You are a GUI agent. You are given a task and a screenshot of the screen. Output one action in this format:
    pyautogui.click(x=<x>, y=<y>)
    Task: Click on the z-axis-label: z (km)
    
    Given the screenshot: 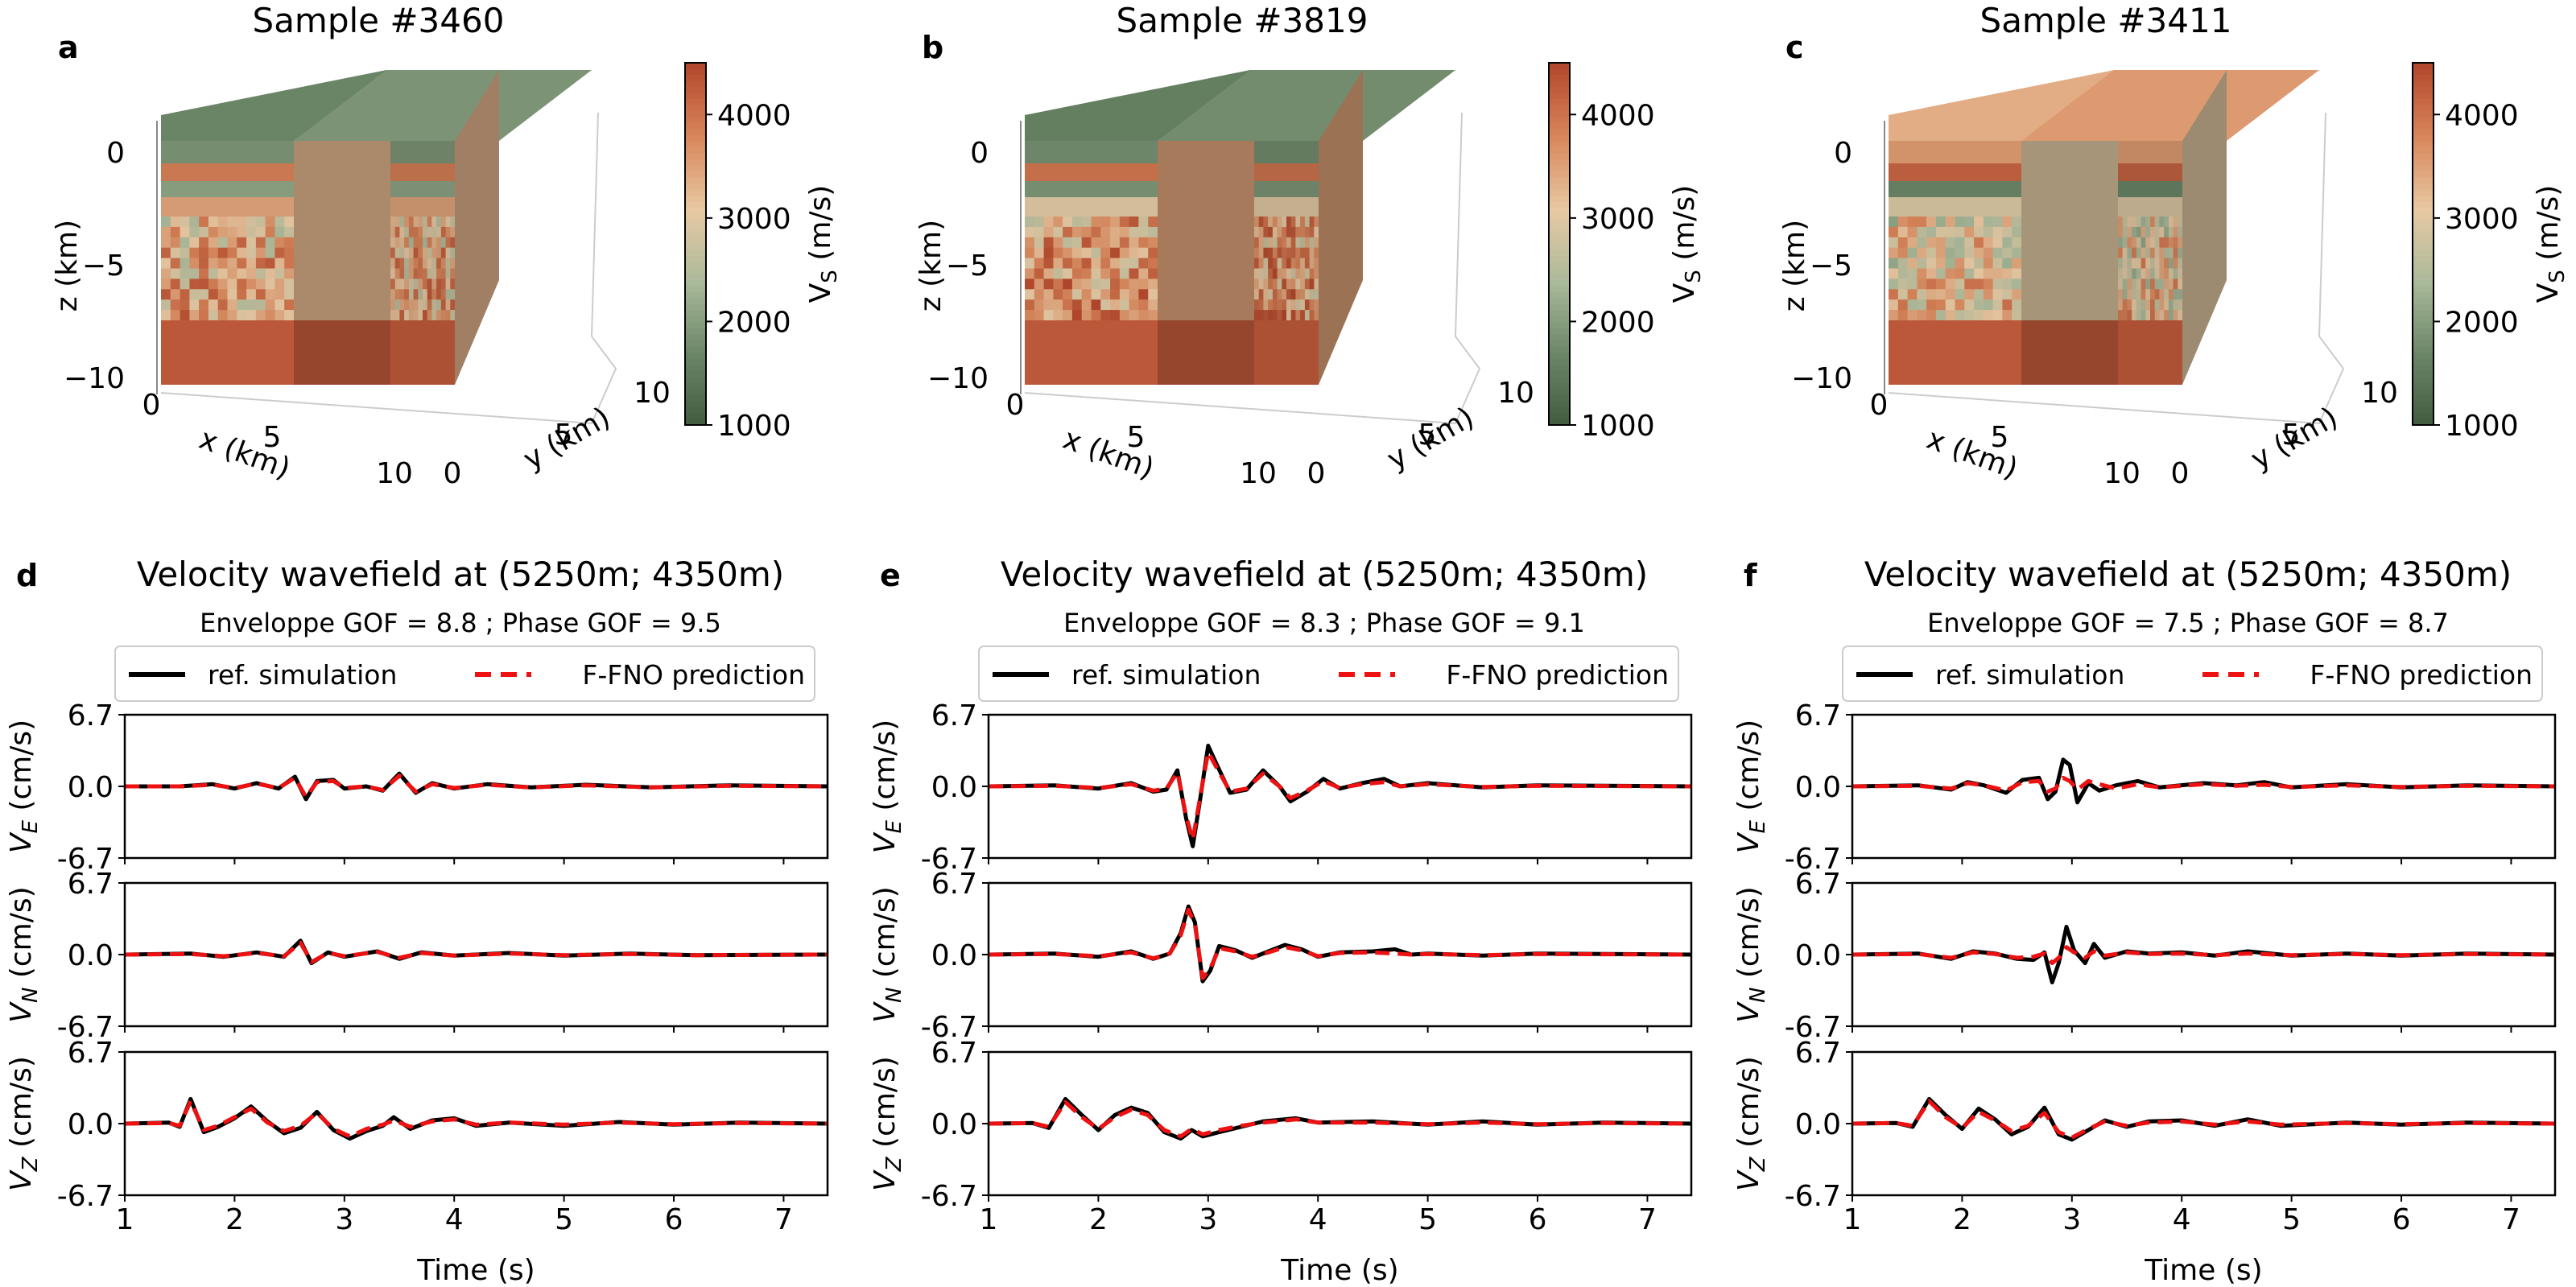 What is the action you would take?
    pyautogui.click(x=1794, y=265)
    